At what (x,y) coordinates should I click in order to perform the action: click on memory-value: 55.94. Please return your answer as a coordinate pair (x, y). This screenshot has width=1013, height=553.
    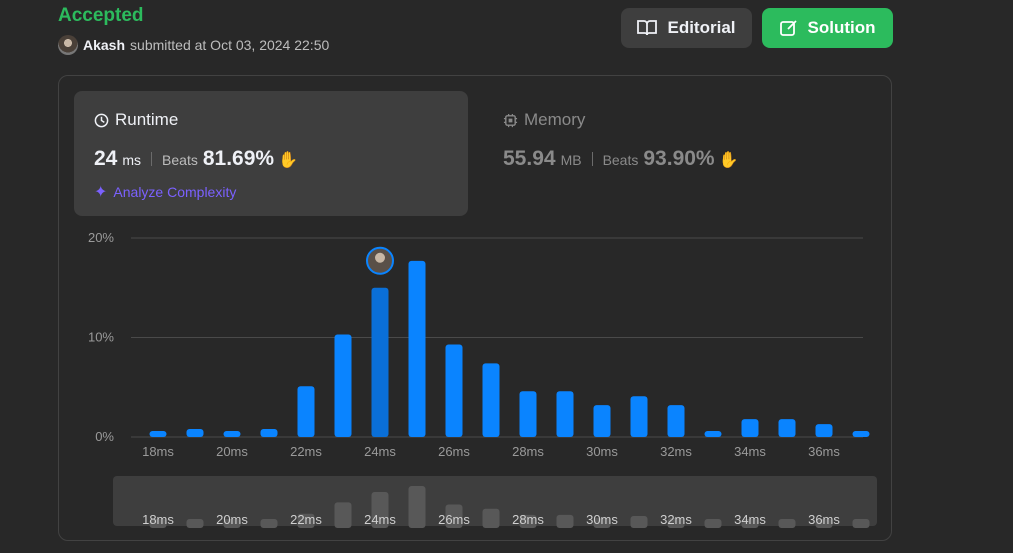
    Looking at the image, I should click on (529, 158).